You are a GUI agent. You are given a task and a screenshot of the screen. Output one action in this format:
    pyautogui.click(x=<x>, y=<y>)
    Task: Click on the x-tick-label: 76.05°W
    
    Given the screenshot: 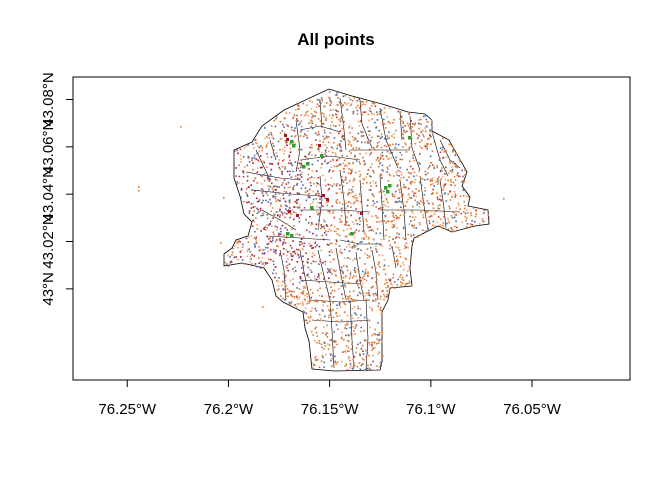 What is the action you would take?
    pyautogui.click(x=532, y=409)
    